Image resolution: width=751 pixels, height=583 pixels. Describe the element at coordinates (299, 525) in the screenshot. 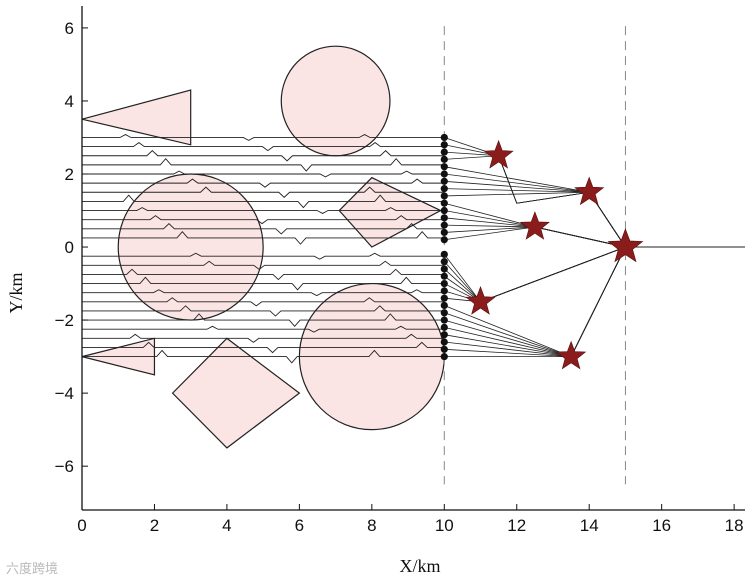

I see `x-tick-label: 6` at that location.